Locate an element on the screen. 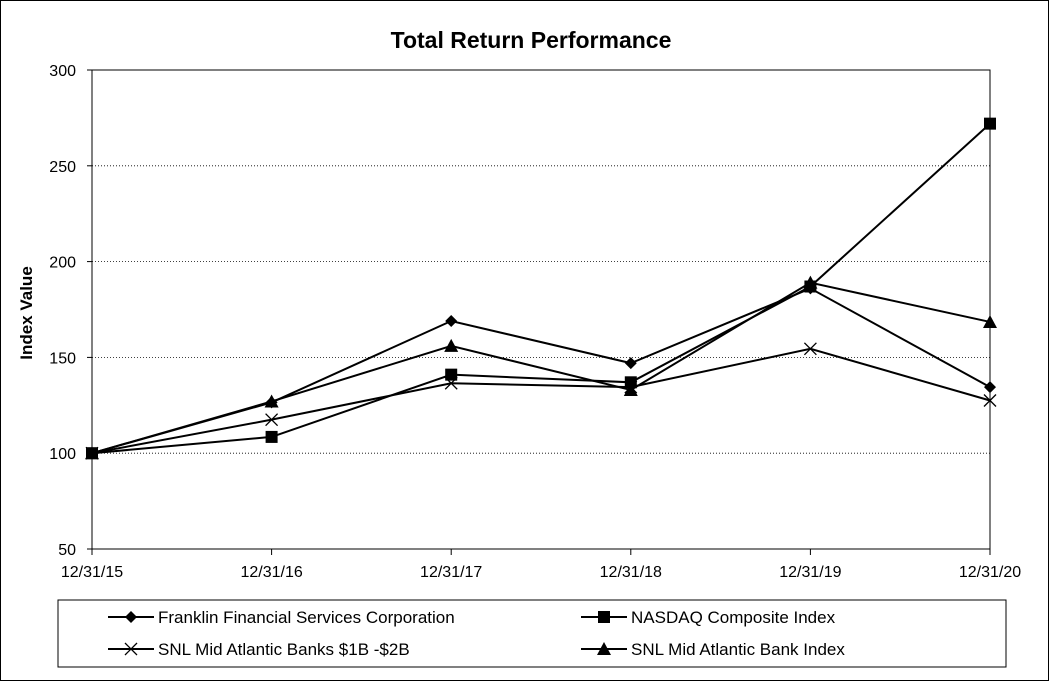  legend-item: NASDAQ Composite Index is located at coordinates (708, 617).